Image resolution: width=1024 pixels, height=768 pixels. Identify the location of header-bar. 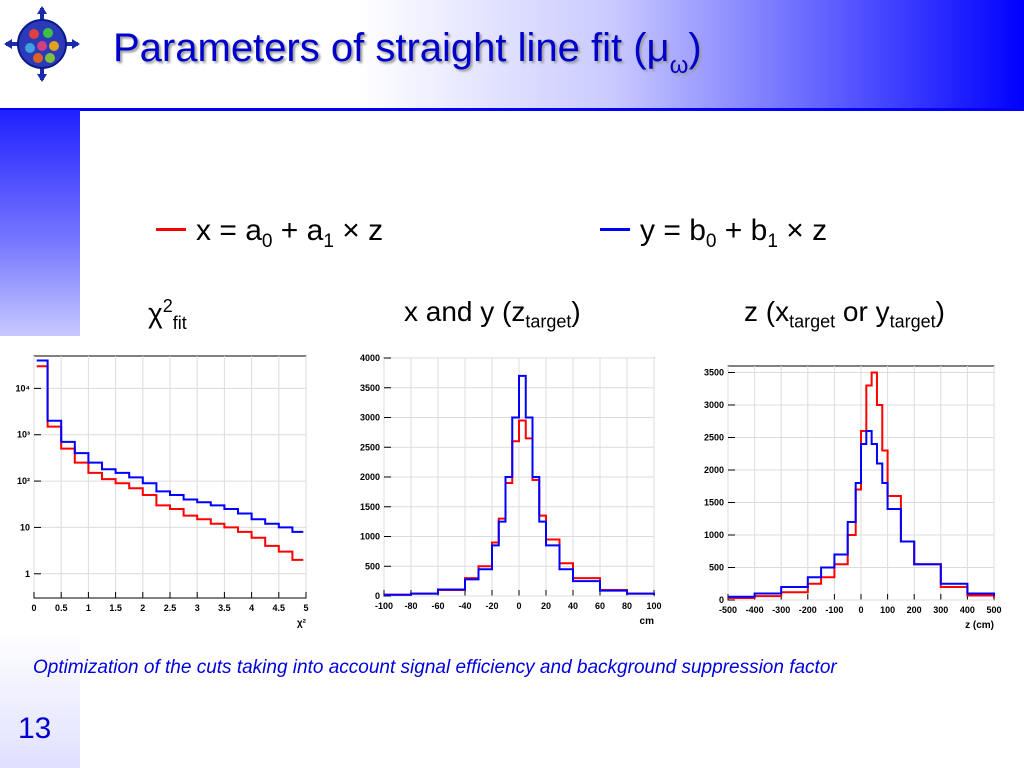
(512, 55).